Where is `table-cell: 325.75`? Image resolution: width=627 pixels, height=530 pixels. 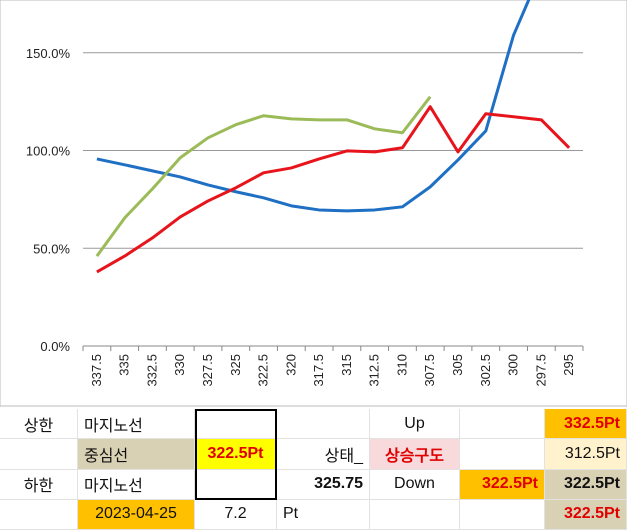 table-cell: 325.75 is located at coordinates (323, 484).